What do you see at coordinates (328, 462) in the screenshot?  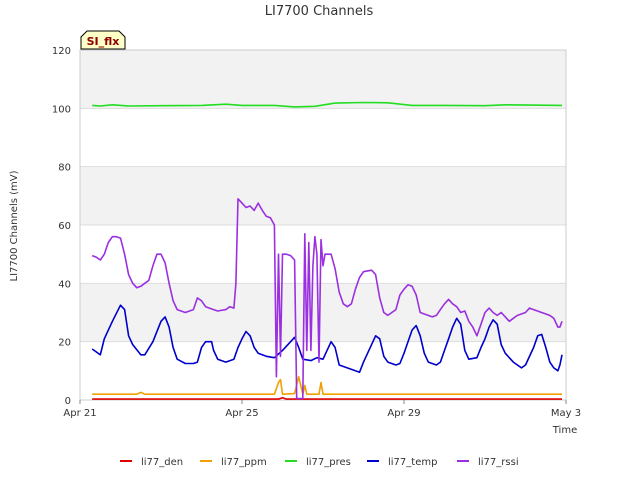 I see `legend-label: li77_pres` at bounding box center [328, 462].